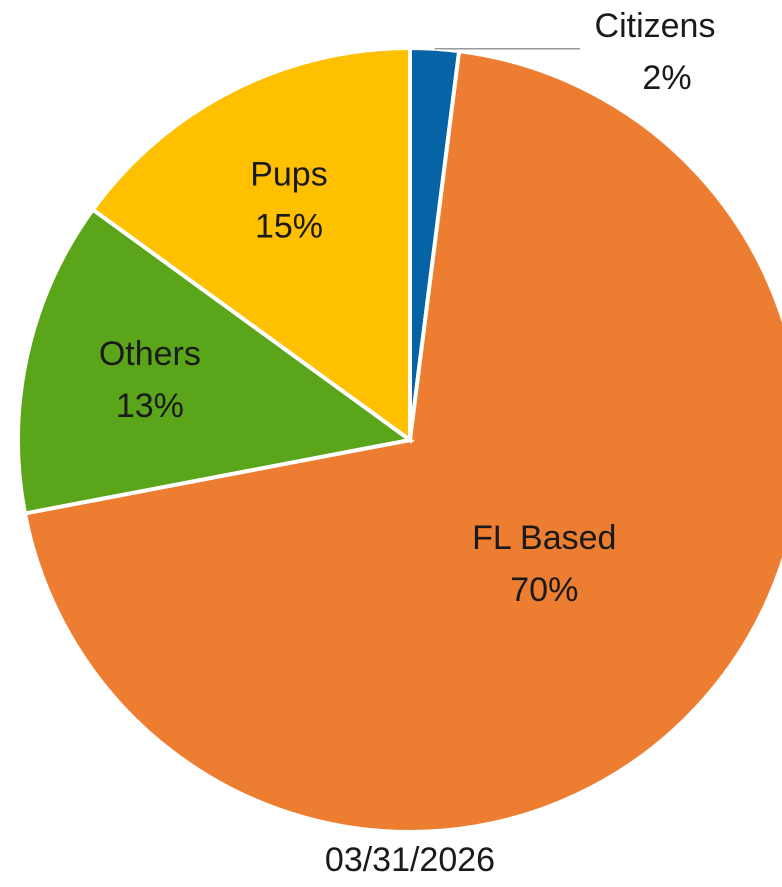  What do you see at coordinates (289, 174) in the screenshot?
I see `slice-label: Pups` at bounding box center [289, 174].